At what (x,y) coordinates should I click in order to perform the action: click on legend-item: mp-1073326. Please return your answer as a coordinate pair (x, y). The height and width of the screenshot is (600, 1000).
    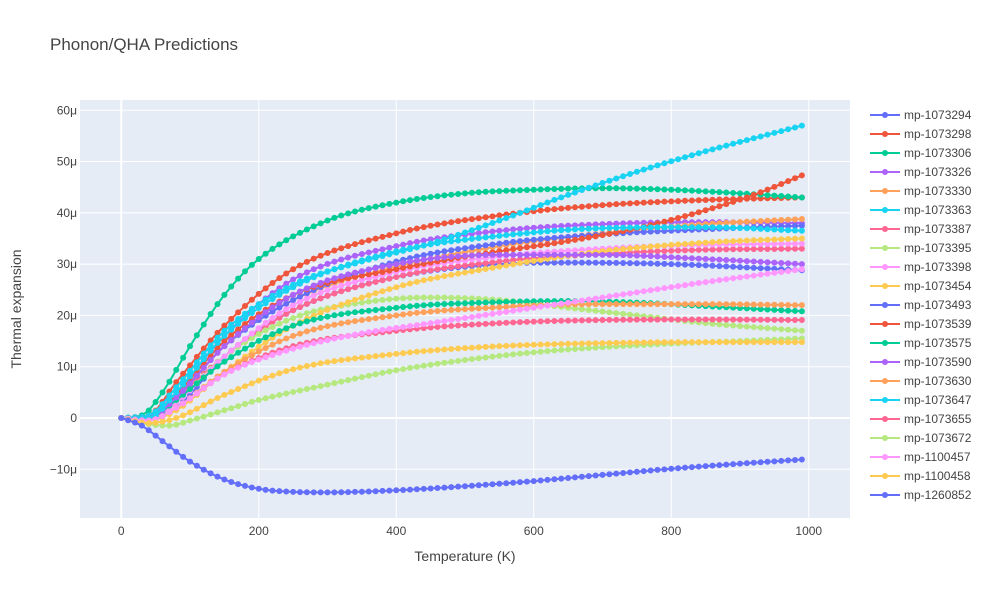
    Looking at the image, I should click on (921, 172).